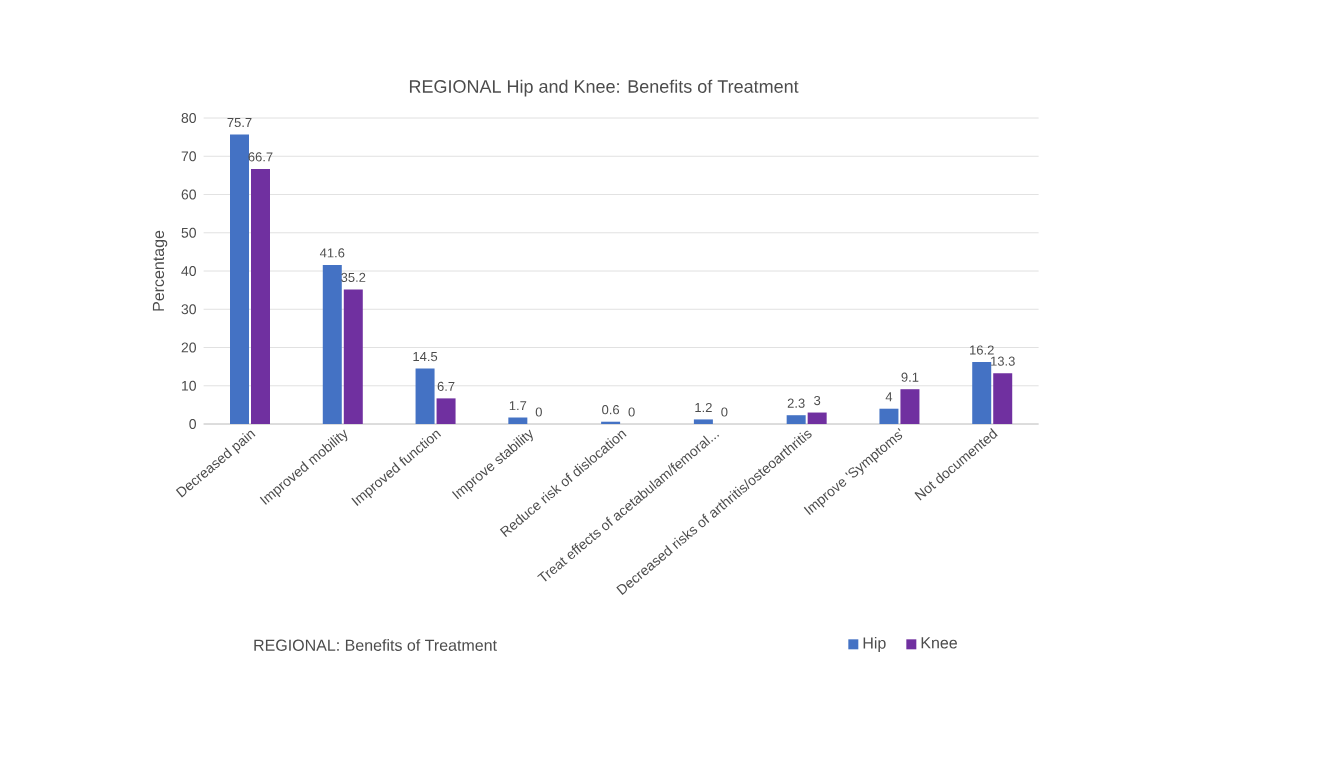  What do you see at coordinates (193, 424) in the screenshot?
I see `y-tick-label: 0` at bounding box center [193, 424].